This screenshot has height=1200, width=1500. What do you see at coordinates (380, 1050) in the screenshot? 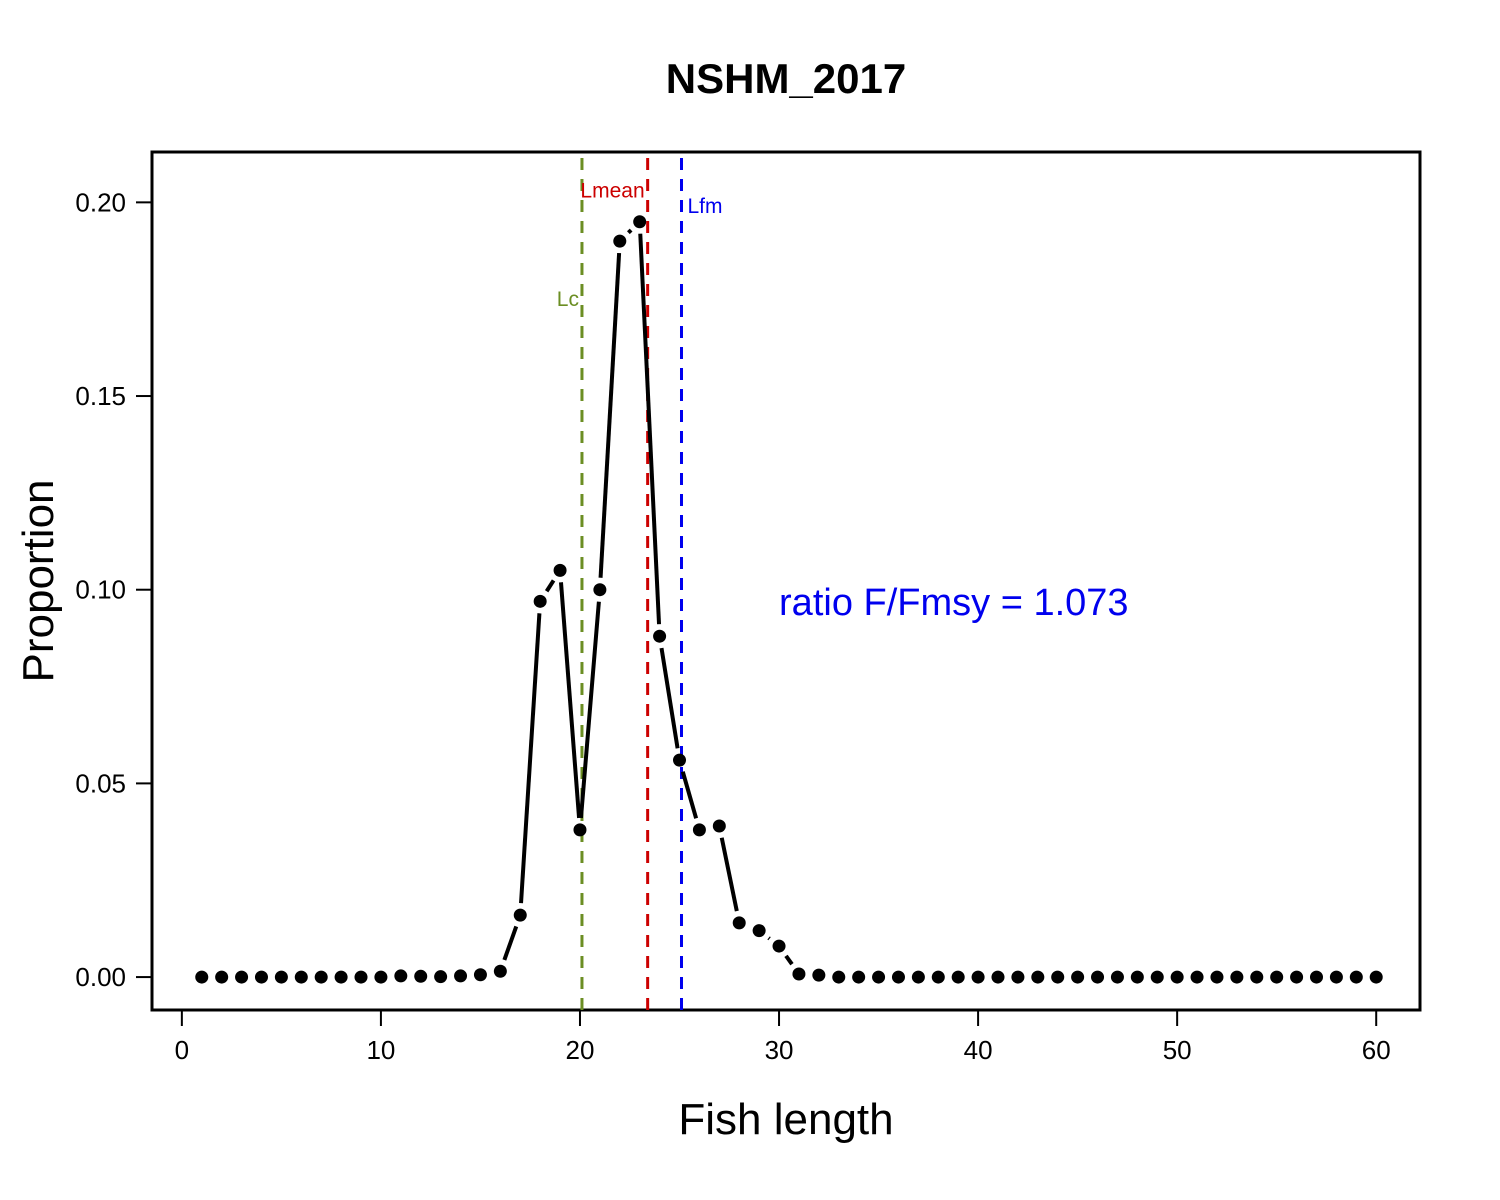
I see `x-tick-label: 10` at bounding box center [380, 1050].